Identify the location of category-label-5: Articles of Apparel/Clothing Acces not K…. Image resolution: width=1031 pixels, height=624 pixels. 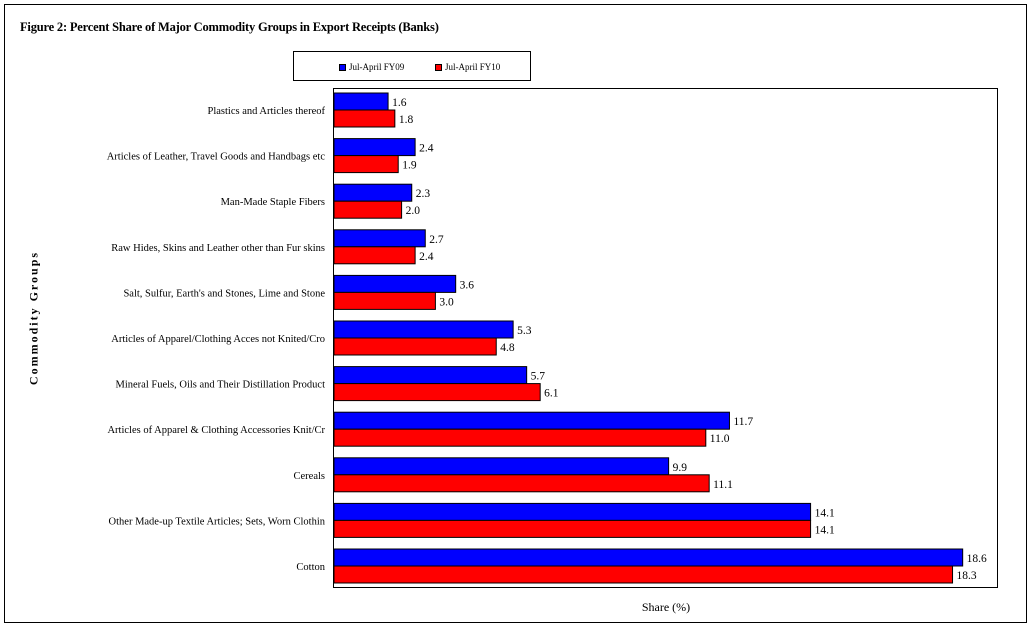
(218, 339).